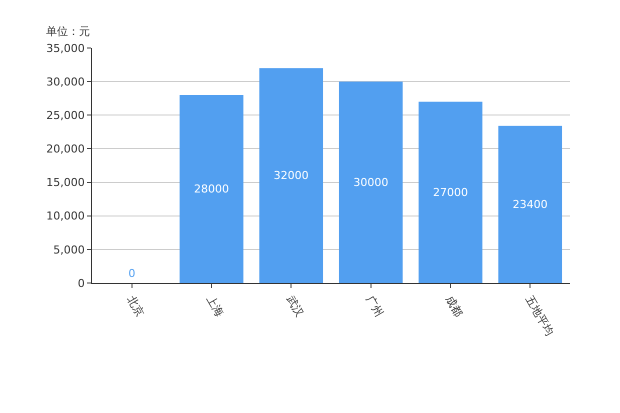 The height and width of the screenshot is (413, 620). I want to click on data-label: 28000, so click(211, 189).